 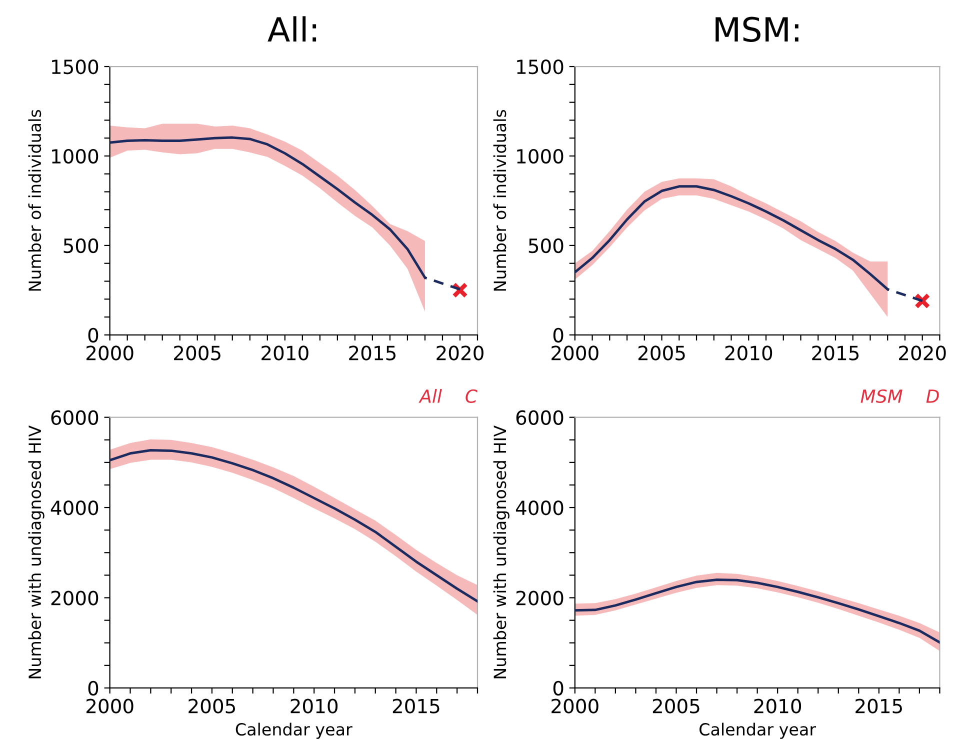 I want to click on chart-title: All:, so click(x=292, y=29).